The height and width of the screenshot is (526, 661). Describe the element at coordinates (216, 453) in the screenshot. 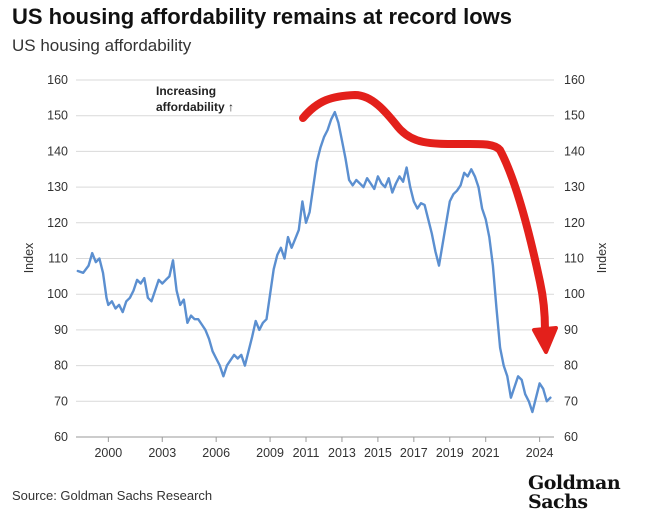

I see `x-tick-label: 2006` at that location.